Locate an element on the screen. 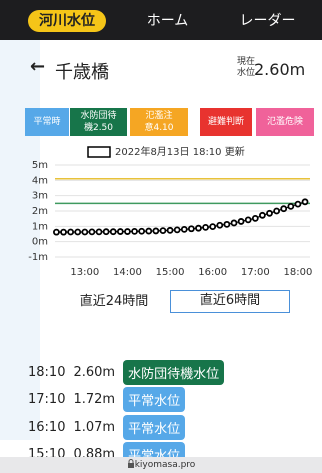 The height and width of the screenshot is (473, 322). data-line is located at coordinates (181, 217).